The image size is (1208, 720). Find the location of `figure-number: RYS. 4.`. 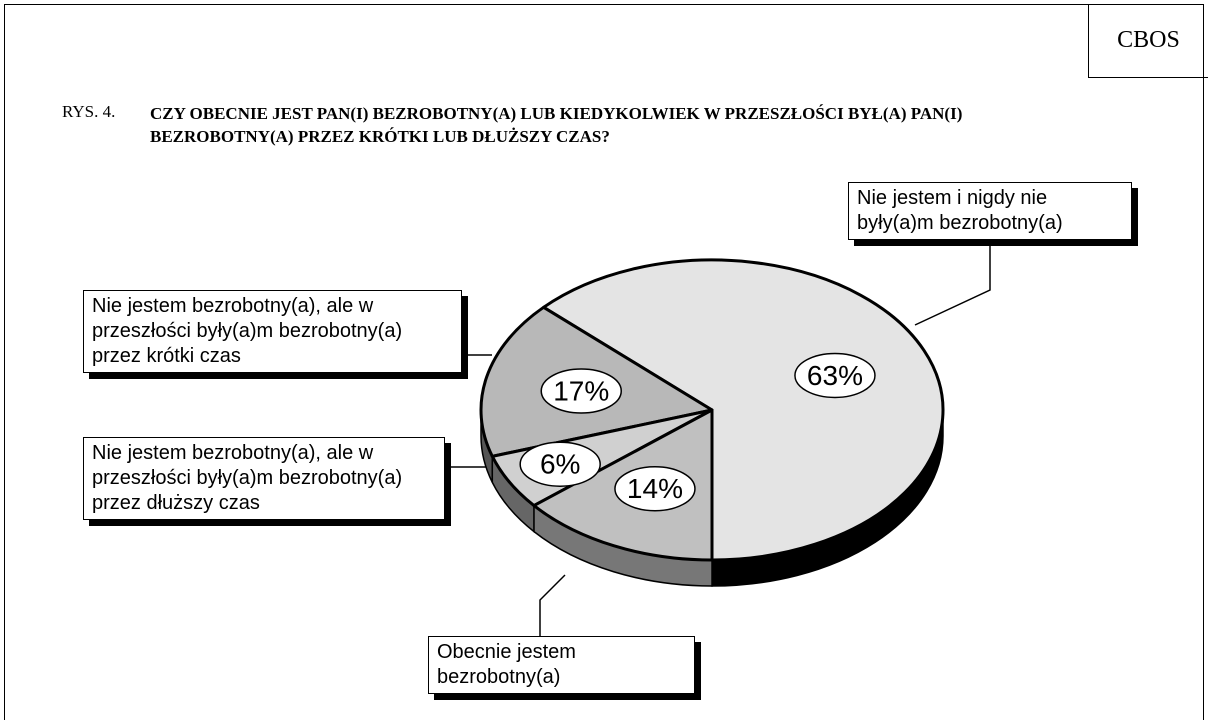

figure-number: RYS. 4. is located at coordinates (89, 111).